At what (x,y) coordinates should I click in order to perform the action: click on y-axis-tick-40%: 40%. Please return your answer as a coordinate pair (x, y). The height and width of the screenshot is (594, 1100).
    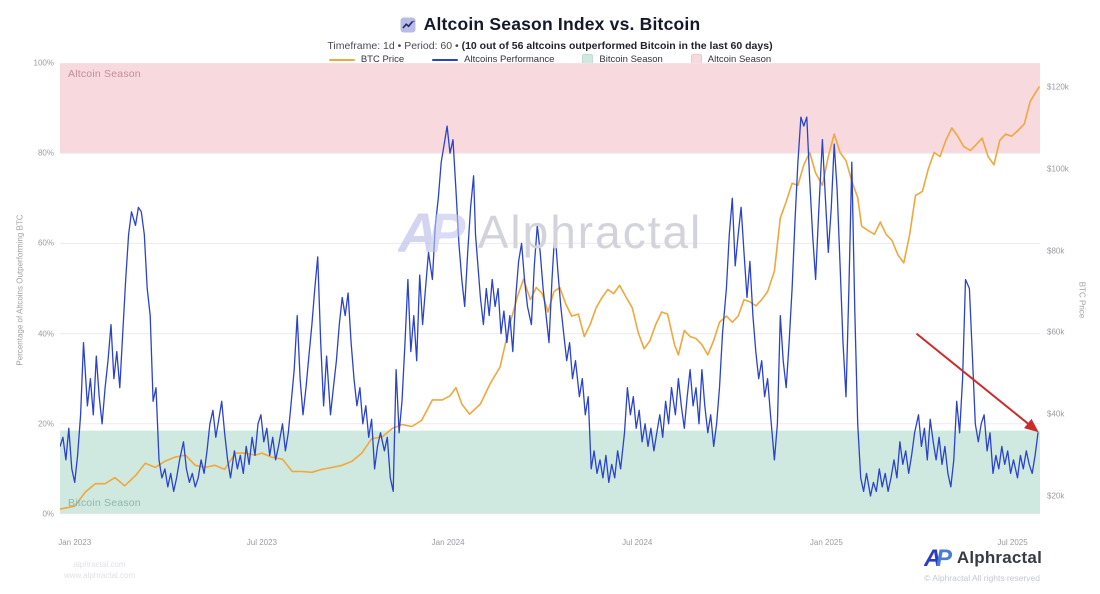
    Looking at the image, I should click on (45, 334).